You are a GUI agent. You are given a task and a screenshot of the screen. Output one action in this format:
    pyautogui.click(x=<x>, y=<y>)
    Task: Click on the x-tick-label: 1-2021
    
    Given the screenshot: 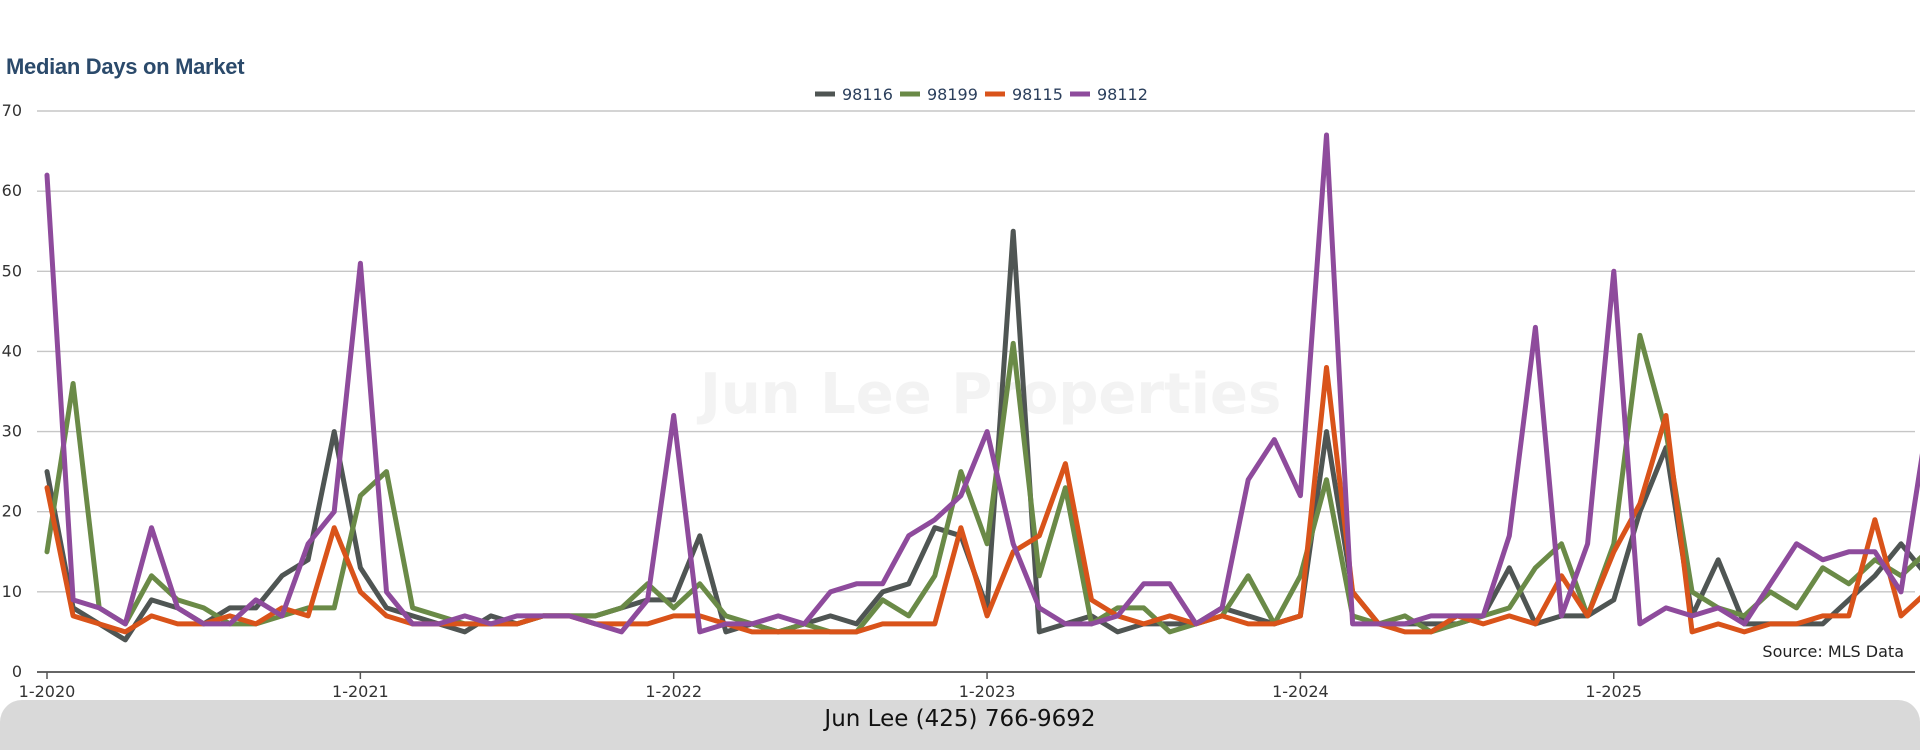 What is the action you would take?
    pyautogui.click(x=360, y=691)
    